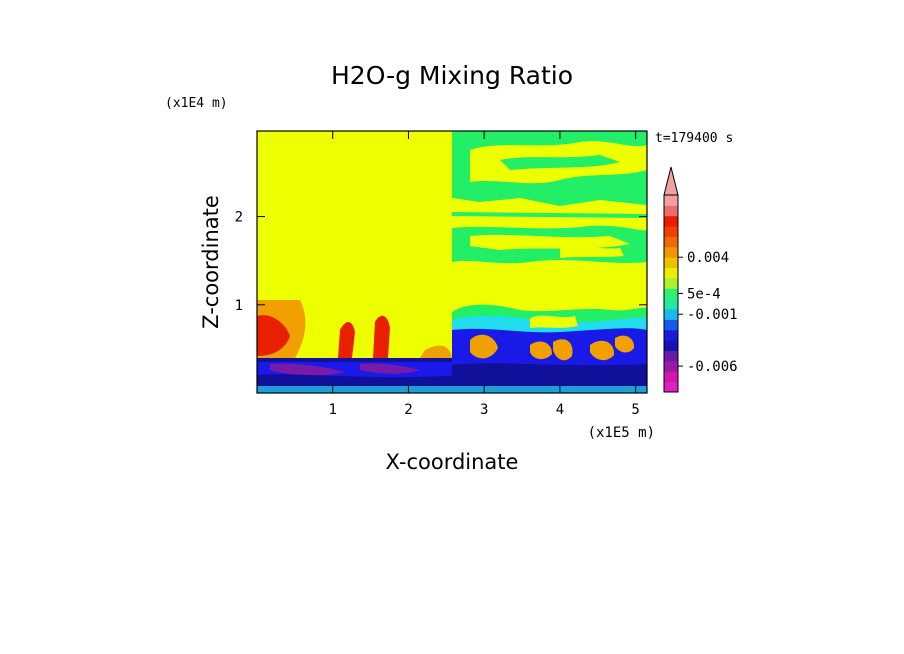 This screenshot has width=904, height=654. What do you see at coordinates (452, 75) in the screenshot?
I see `chart-title: H2O-g Mixing Ratio` at bounding box center [452, 75].